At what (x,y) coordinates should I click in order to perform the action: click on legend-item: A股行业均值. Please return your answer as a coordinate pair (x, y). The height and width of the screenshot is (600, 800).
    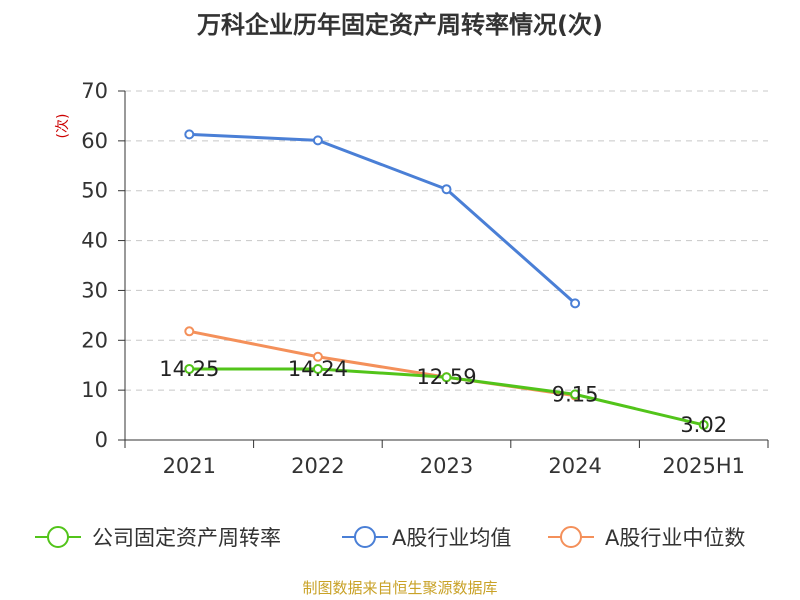
    Looking at the image, I should click on (426, 538).